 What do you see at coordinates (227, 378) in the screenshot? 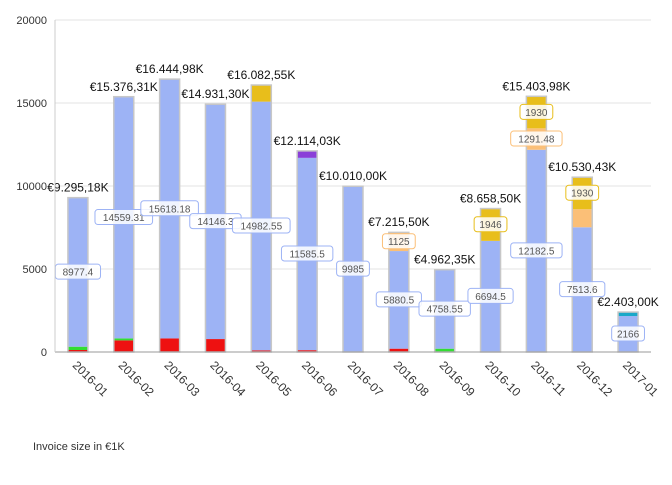
I see `x-tick-label: 2016-04` at bounding box center [227, 378].